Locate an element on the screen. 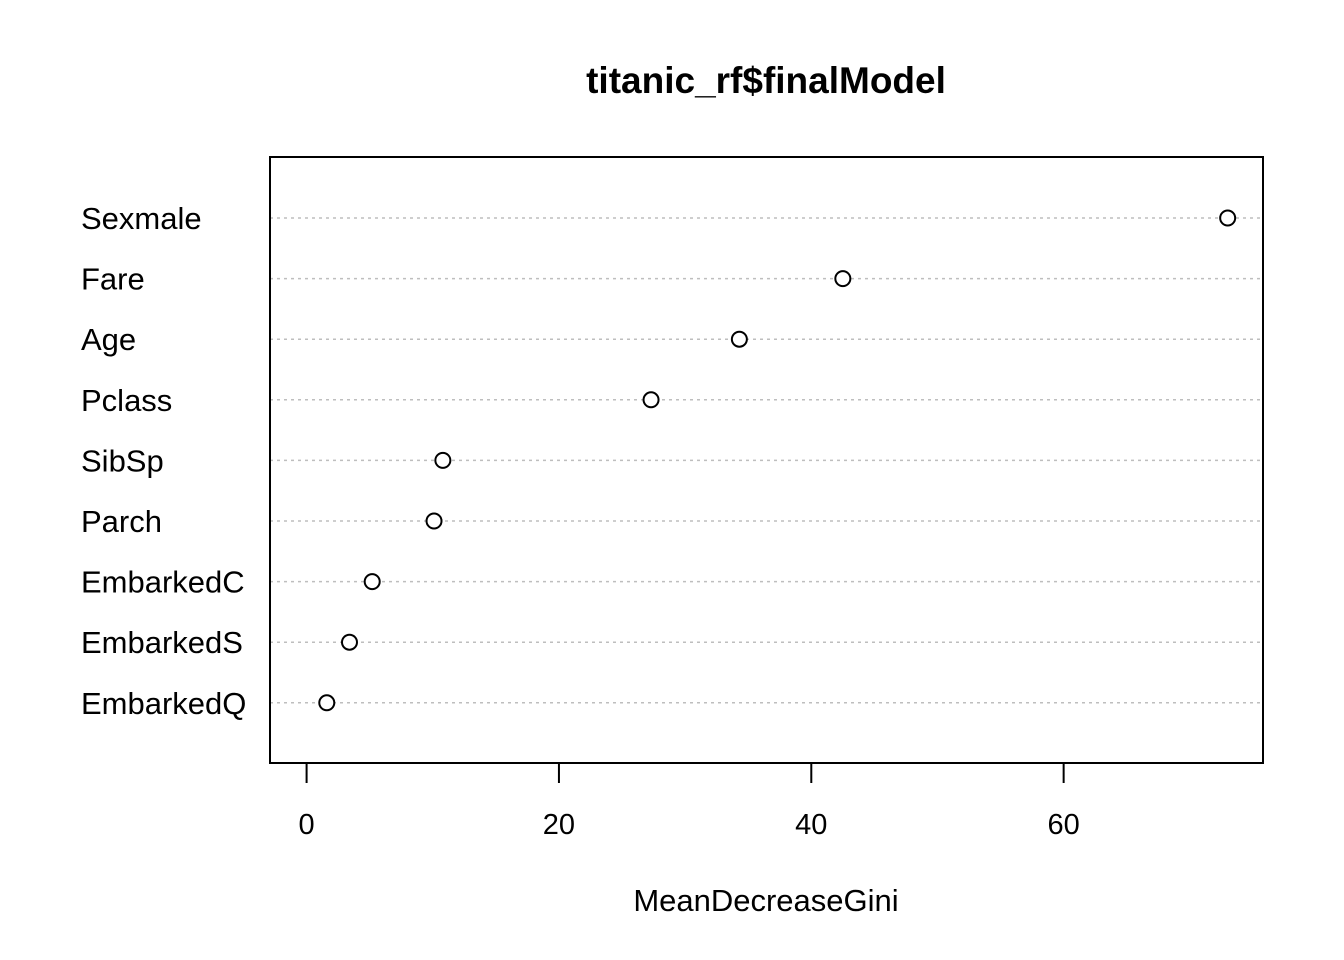  chart-title: titanic_rf$finalModel is located at coordinates (766, 80).